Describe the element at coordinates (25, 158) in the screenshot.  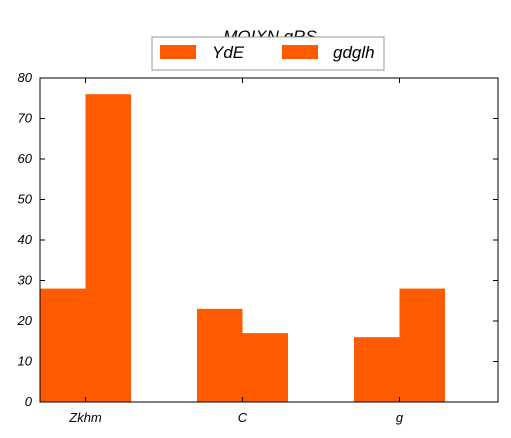
I see `y-tick-label: 60` at that location.